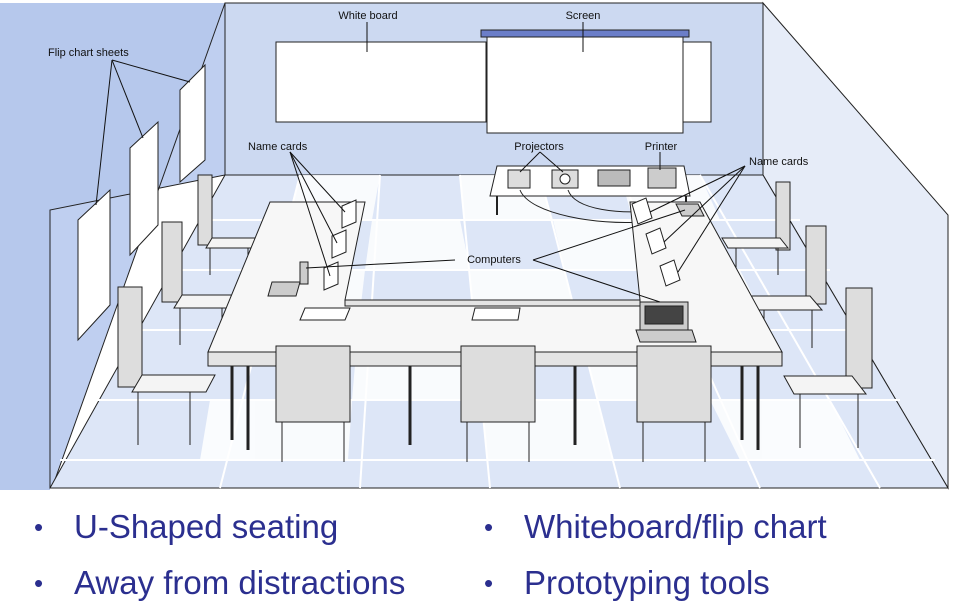  What do you see at coordinates (585, 33) in the screenshot?
I see `screen-roller` at bounding box center [585, 33].